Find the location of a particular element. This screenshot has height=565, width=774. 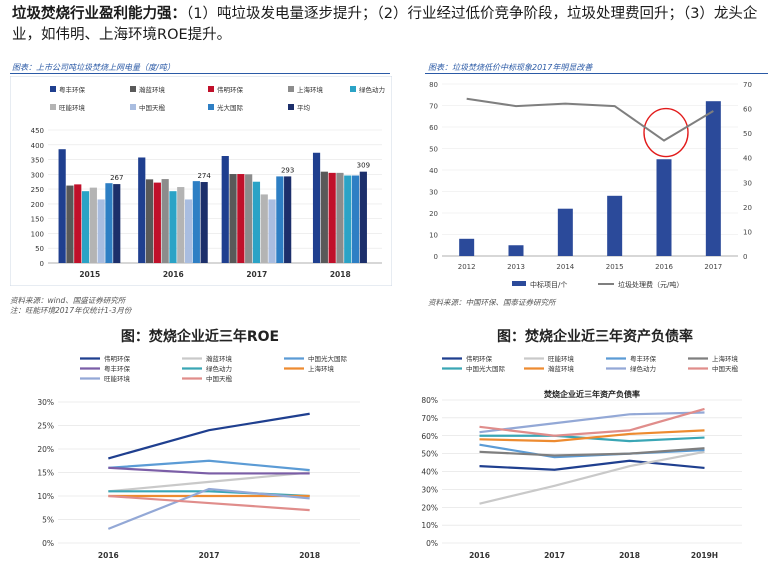

y-tick-label: 30% is located at coordinates (429, 489).